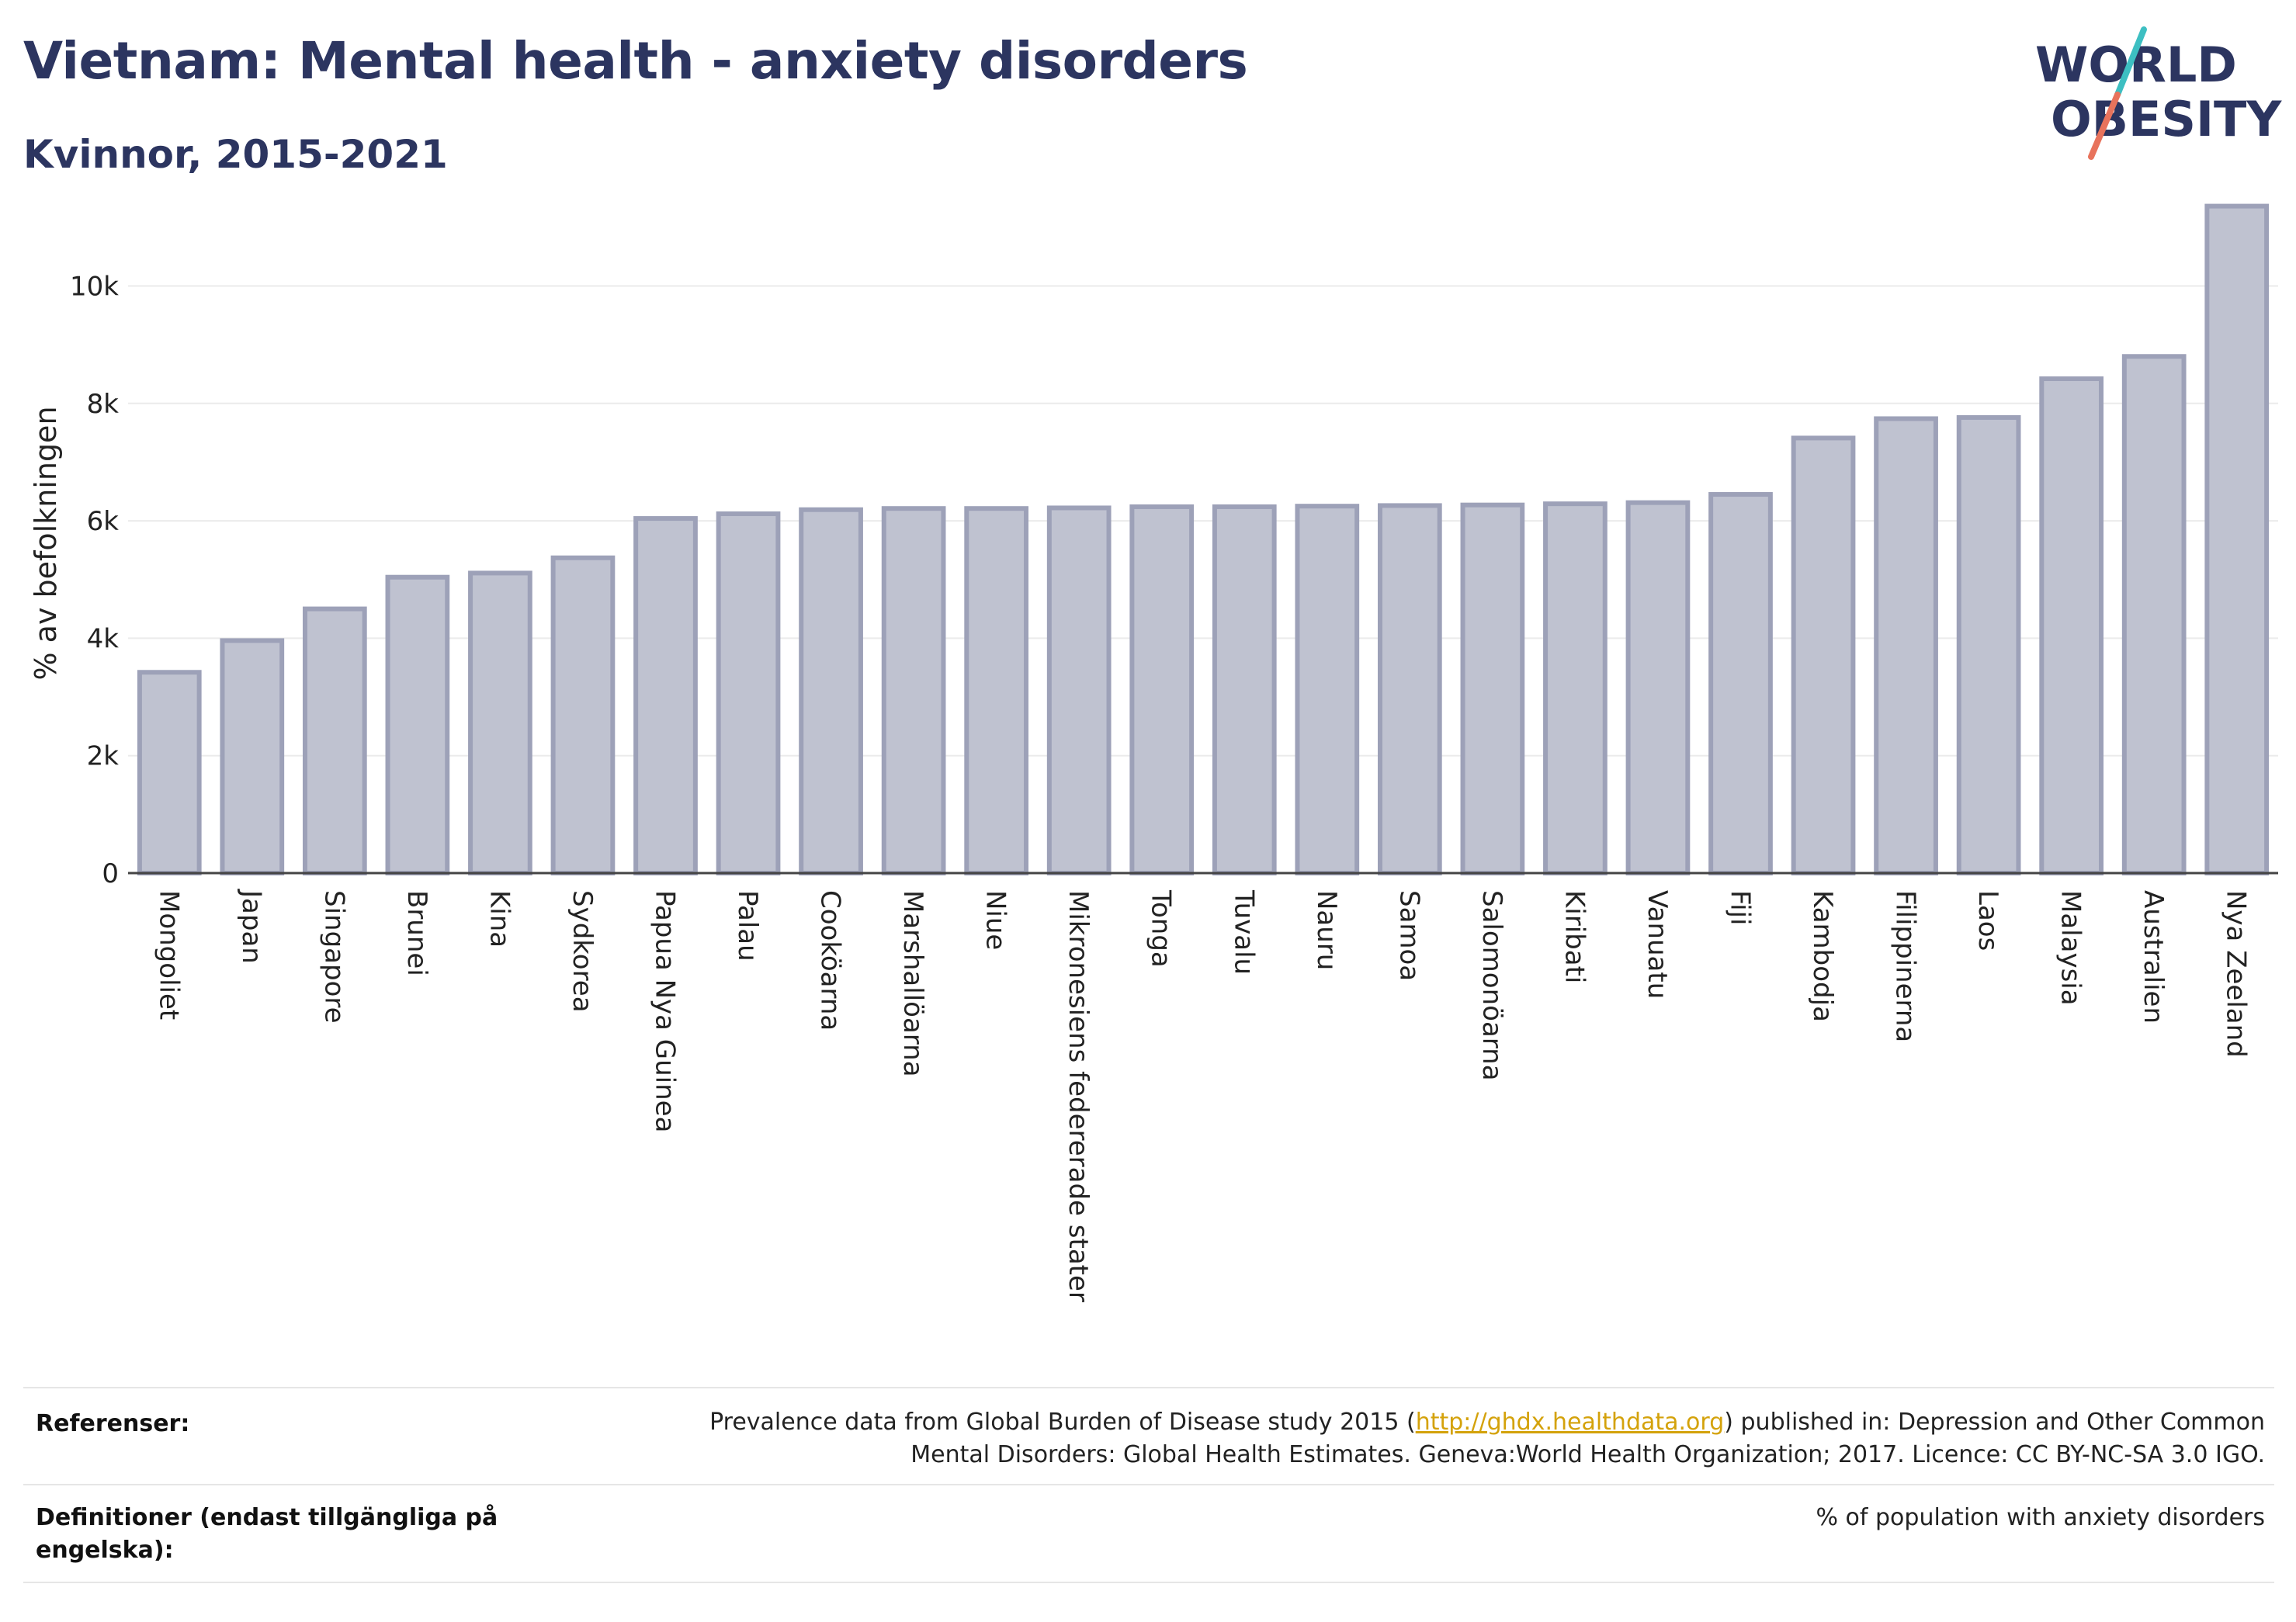 The width and height of the screenshot is (2296, 1622). I want to click on y-tick-label: 4k, so click(103, 638).